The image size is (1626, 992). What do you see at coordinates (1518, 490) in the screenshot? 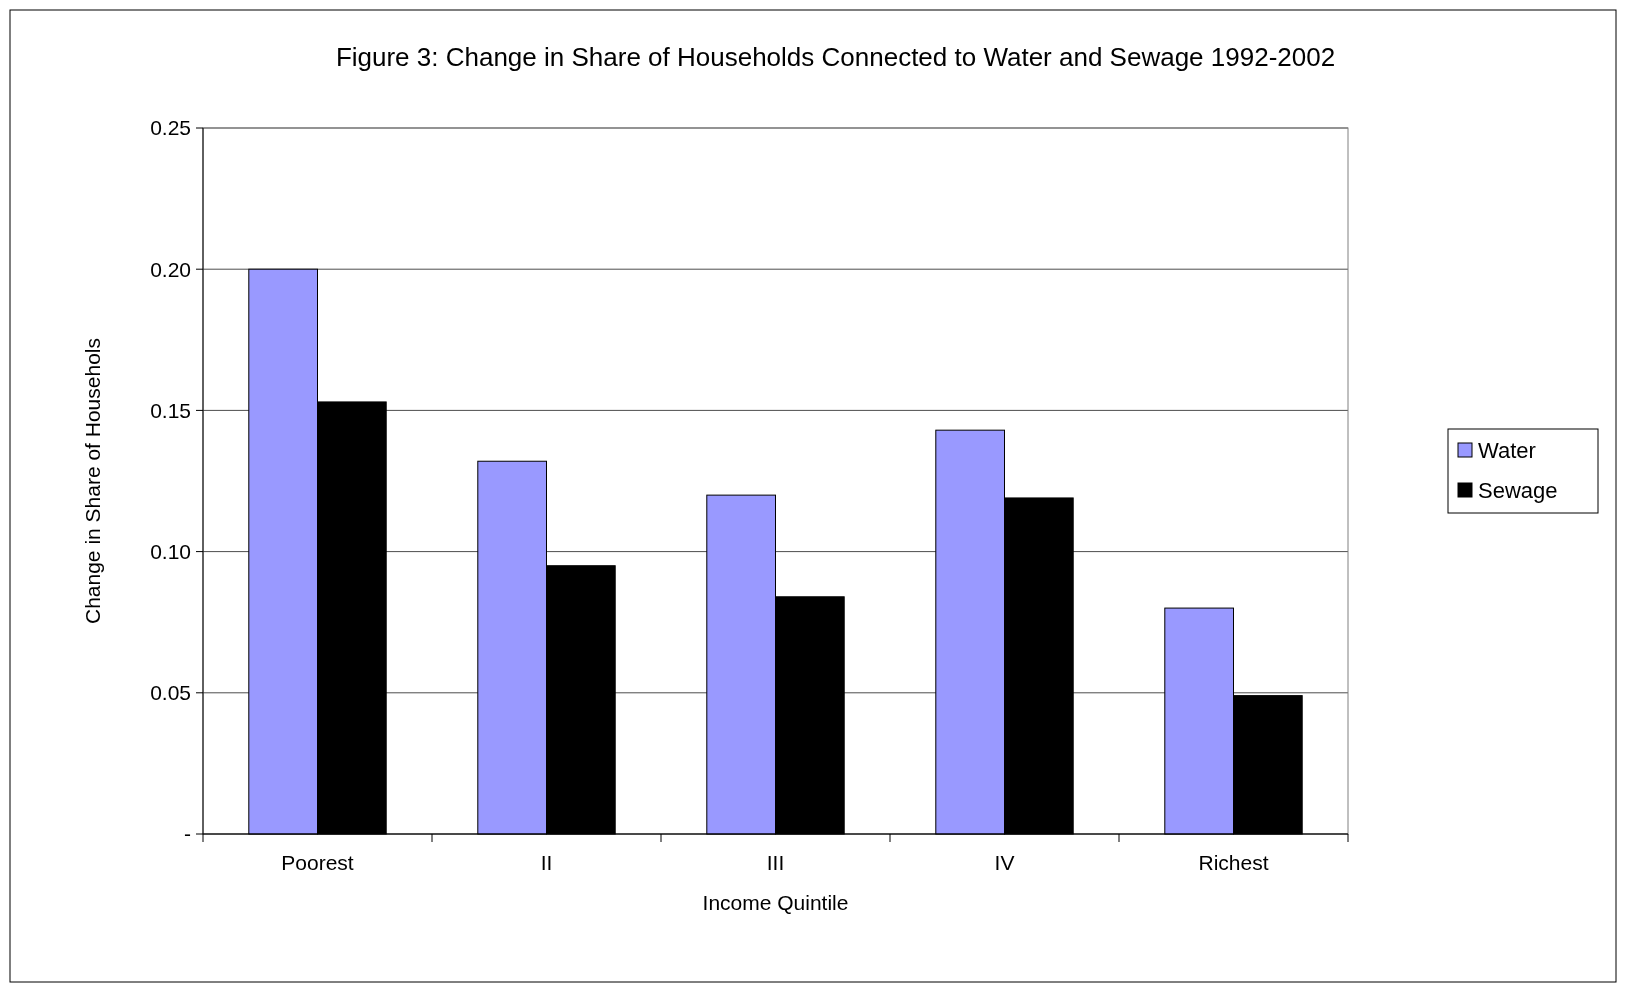
I see `legend-label: Sewage` at bounding box center [1518, 490].